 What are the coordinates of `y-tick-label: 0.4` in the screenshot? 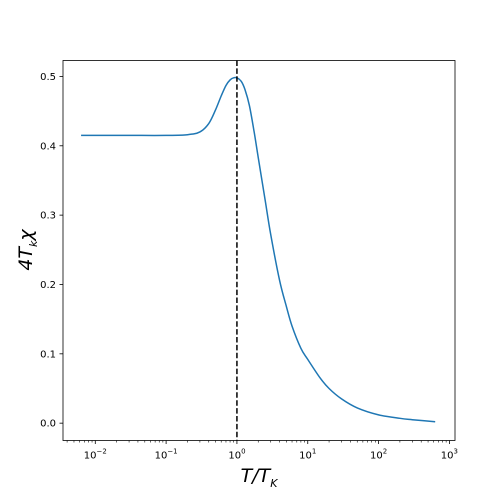 It's located at (48, 146).